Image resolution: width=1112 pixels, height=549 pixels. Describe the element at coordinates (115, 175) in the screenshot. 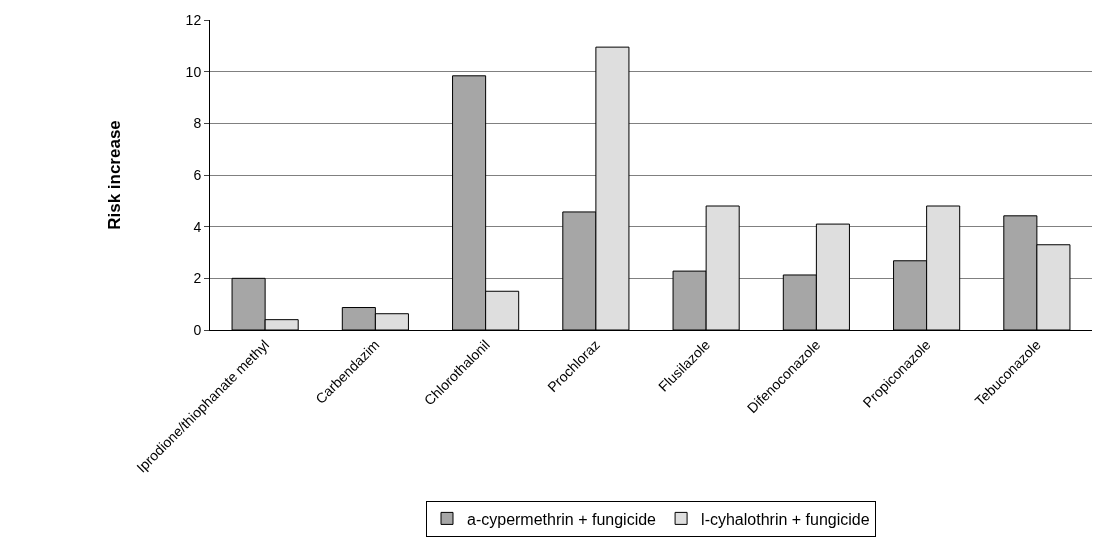

I see `y-axis-title: Risk increase` at that location.